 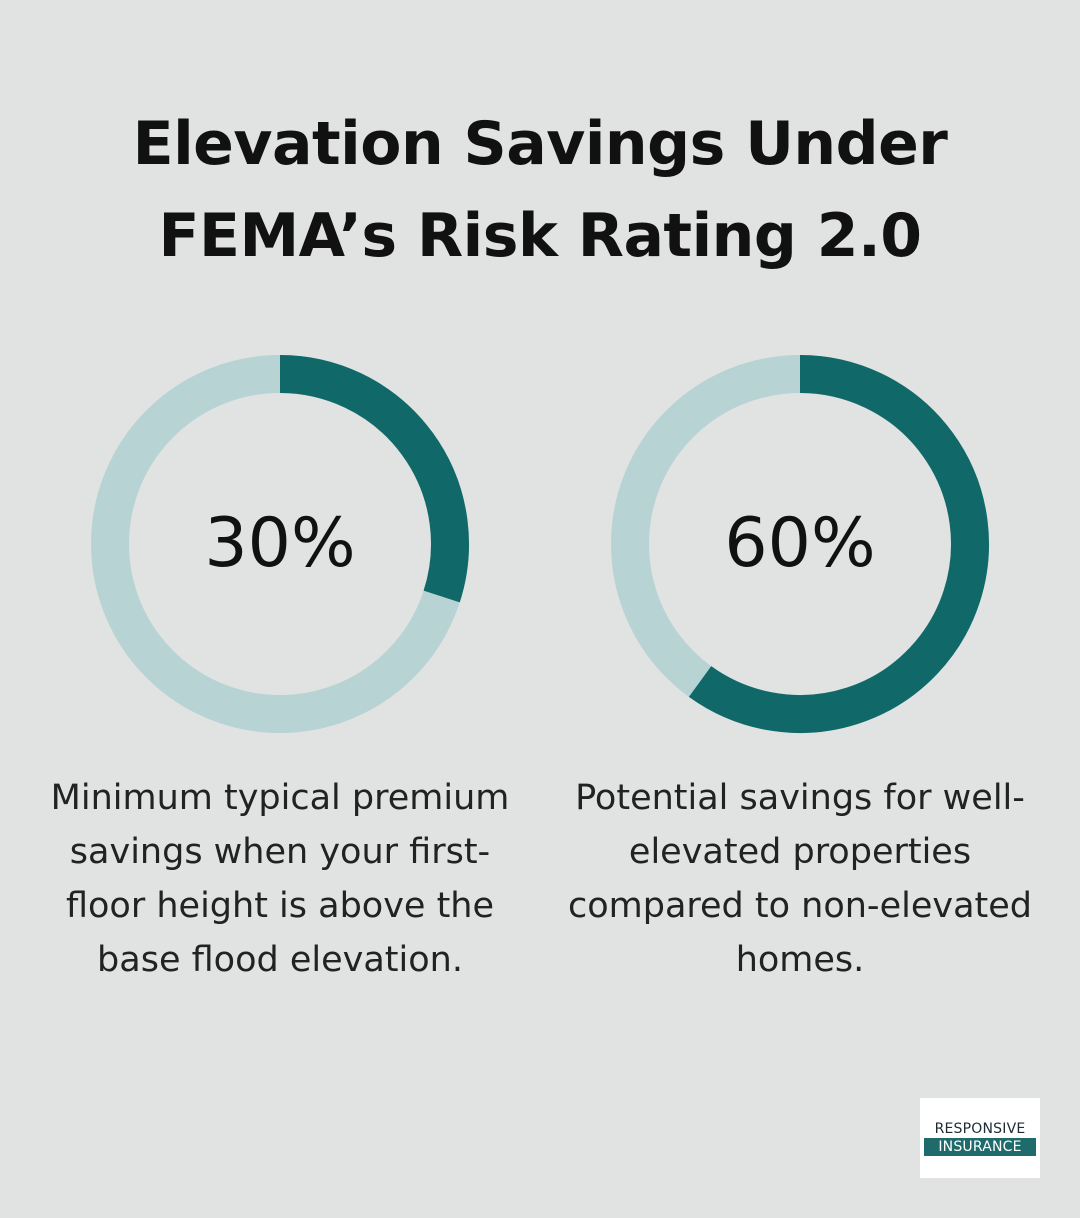 I want to click on logo-line-responsive: RESPONSIVE, so click(x=980, y=1129).